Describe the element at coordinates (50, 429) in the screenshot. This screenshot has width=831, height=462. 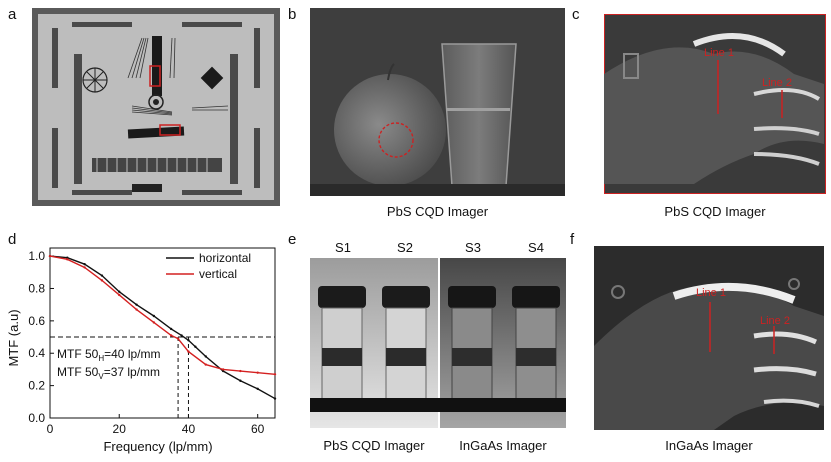
I see `mtf-x-tick-label: 0` at that location.